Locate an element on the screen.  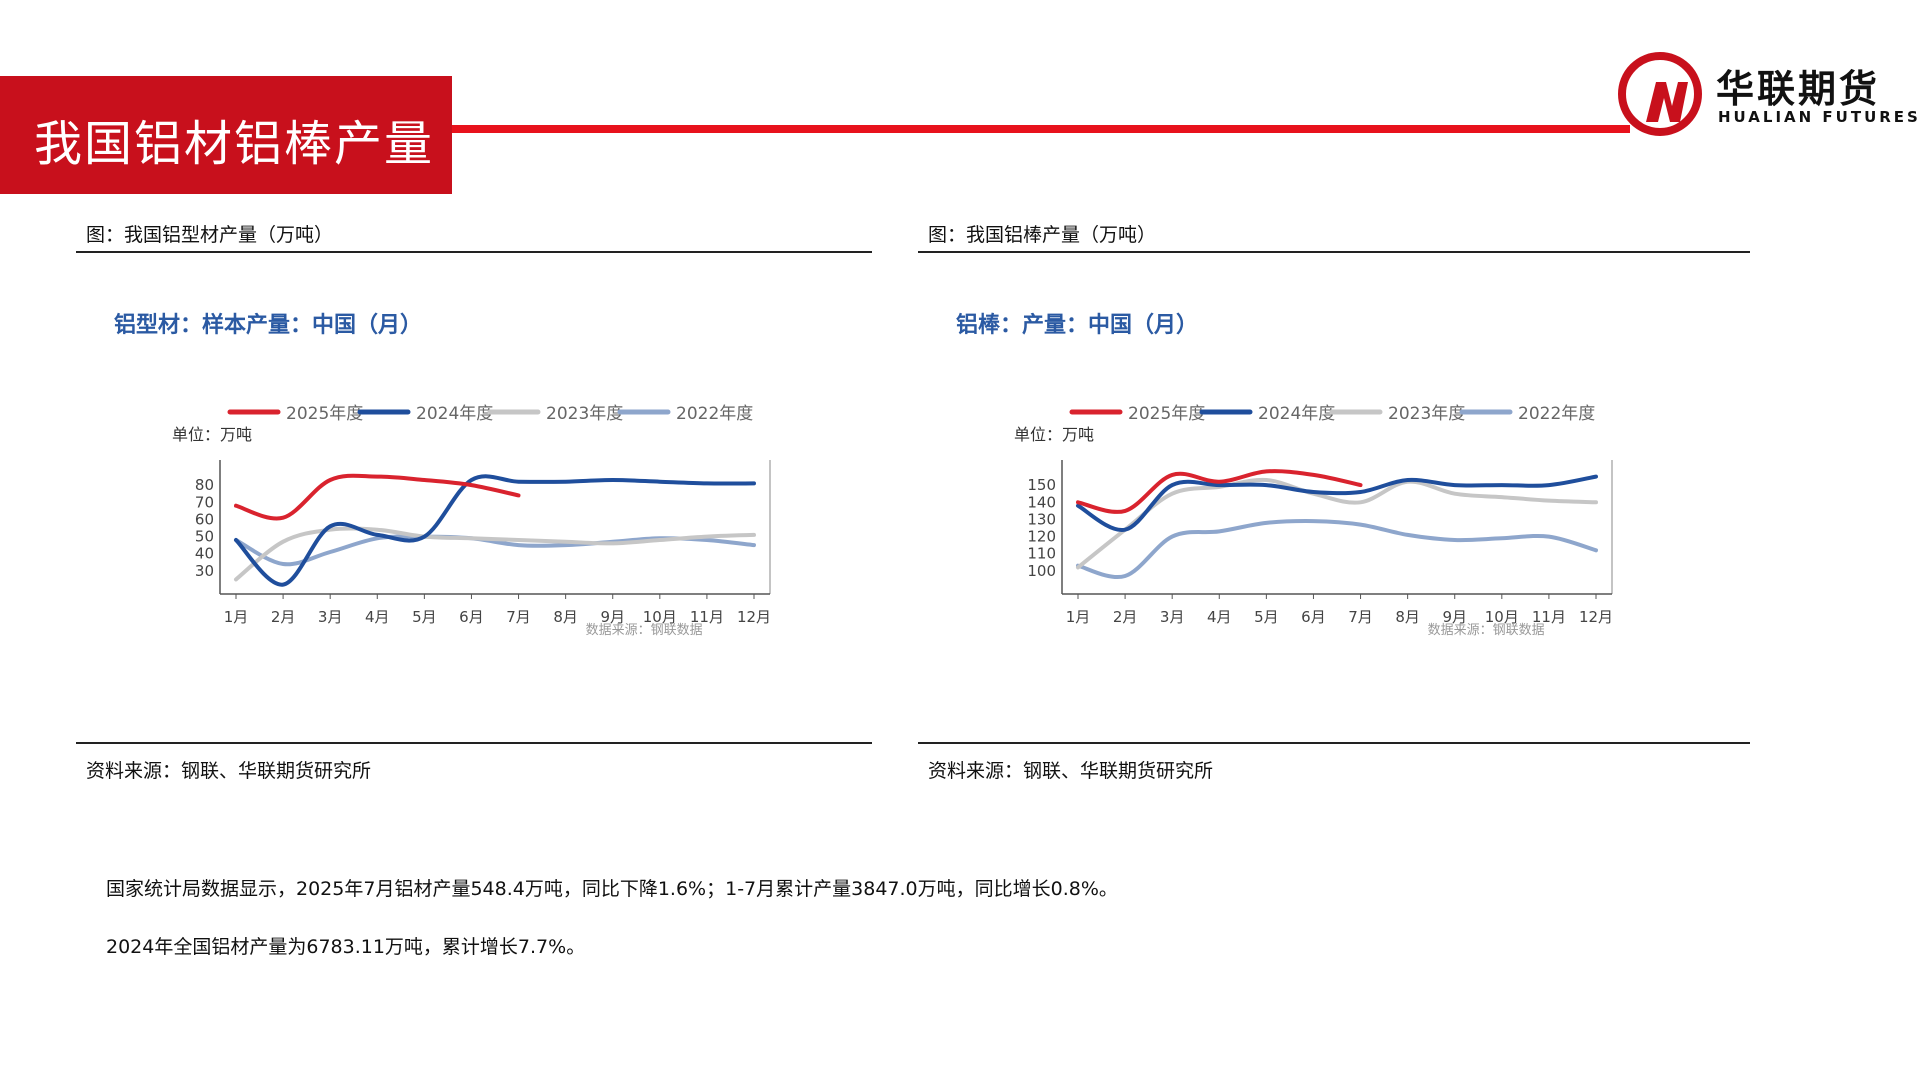
y-tick-label: 140 is located at coordinates (1041, 502).